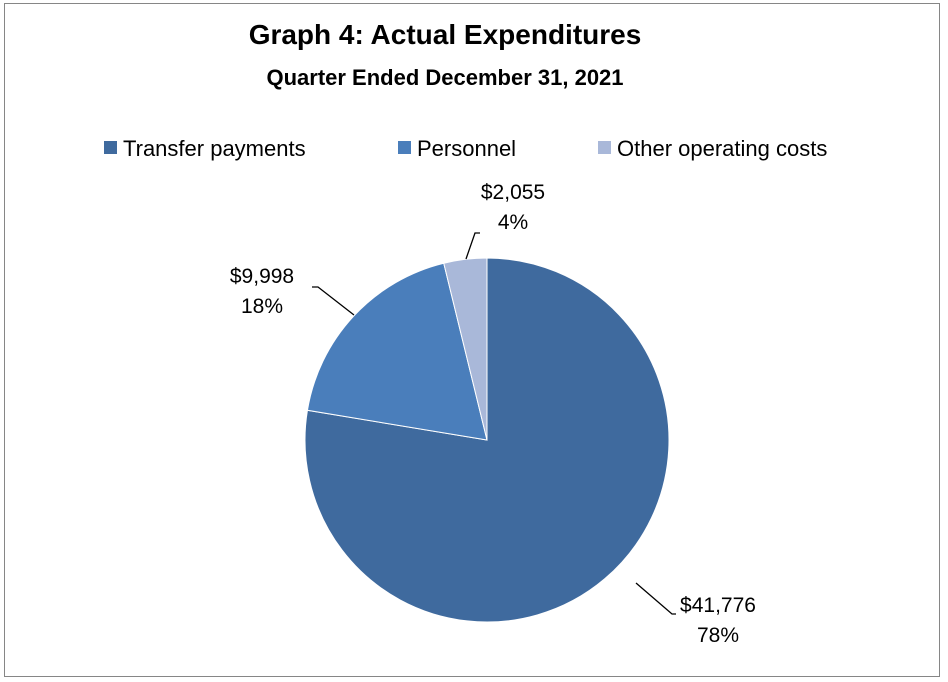 The width and height of the screenshot is (948, 682). What do you see at coordinates (604, 147) in the screenshot?
I see `legend-swatch-other-operating-costs` at bounding box center [604, 147].